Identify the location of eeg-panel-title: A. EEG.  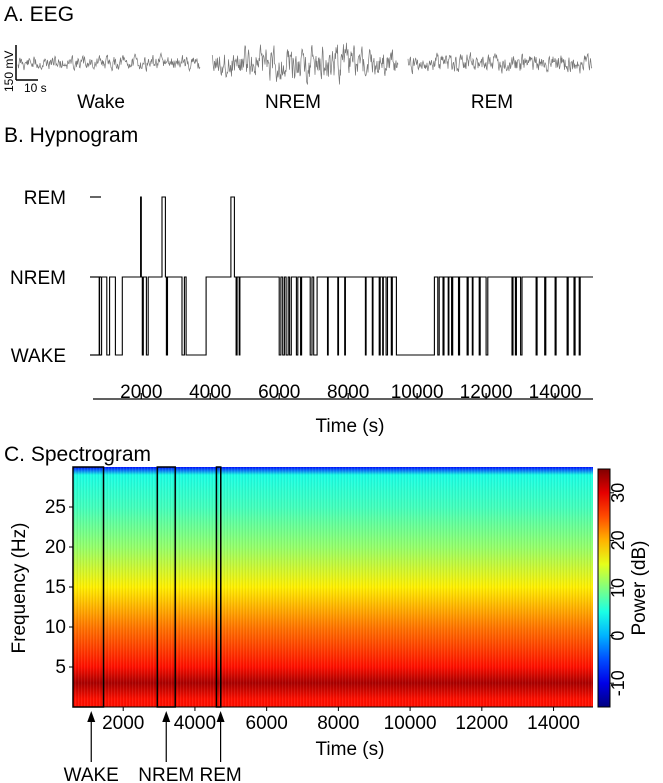
(39, 14).